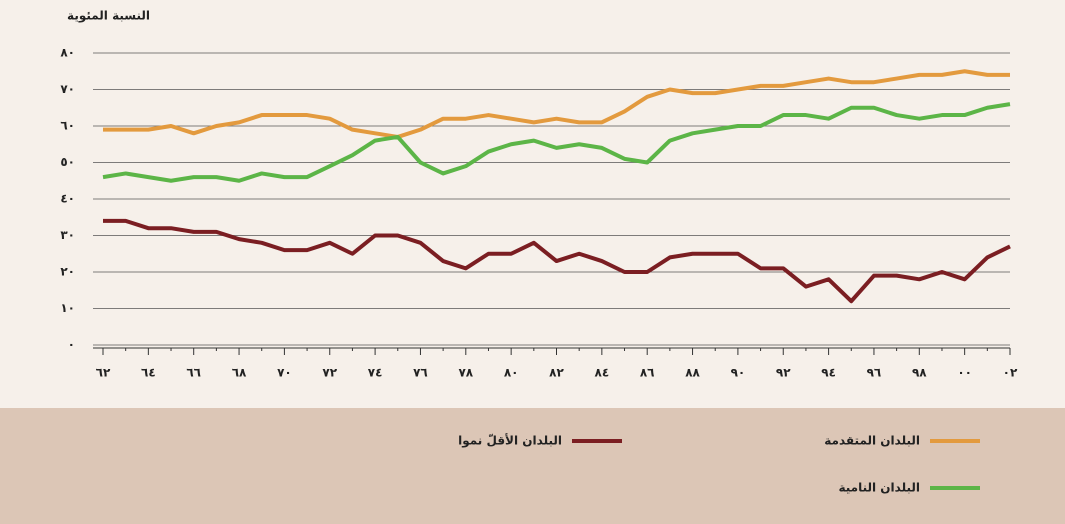 The width and height of the screenshot is (1065, 524). What do you see at coordinates (420, 373) in the screenshot?
I see `x-tick-label: ٧٦` at bounding box center [420, 373].